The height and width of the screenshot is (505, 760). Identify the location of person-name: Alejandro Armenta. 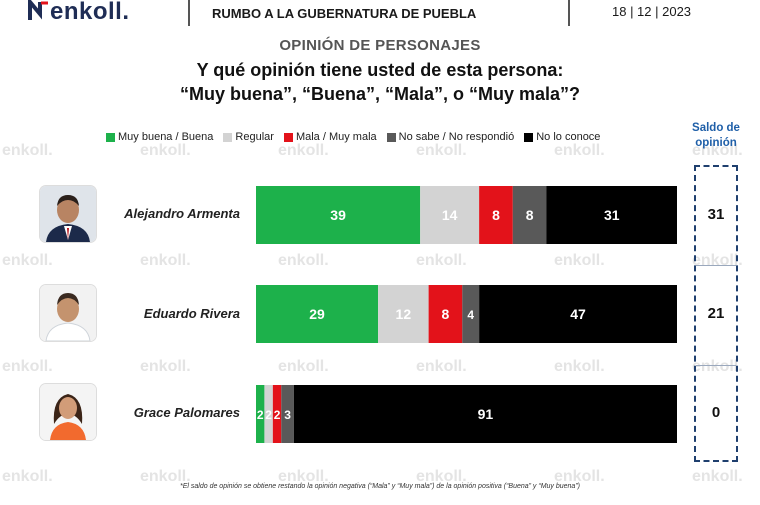
(182, 213).